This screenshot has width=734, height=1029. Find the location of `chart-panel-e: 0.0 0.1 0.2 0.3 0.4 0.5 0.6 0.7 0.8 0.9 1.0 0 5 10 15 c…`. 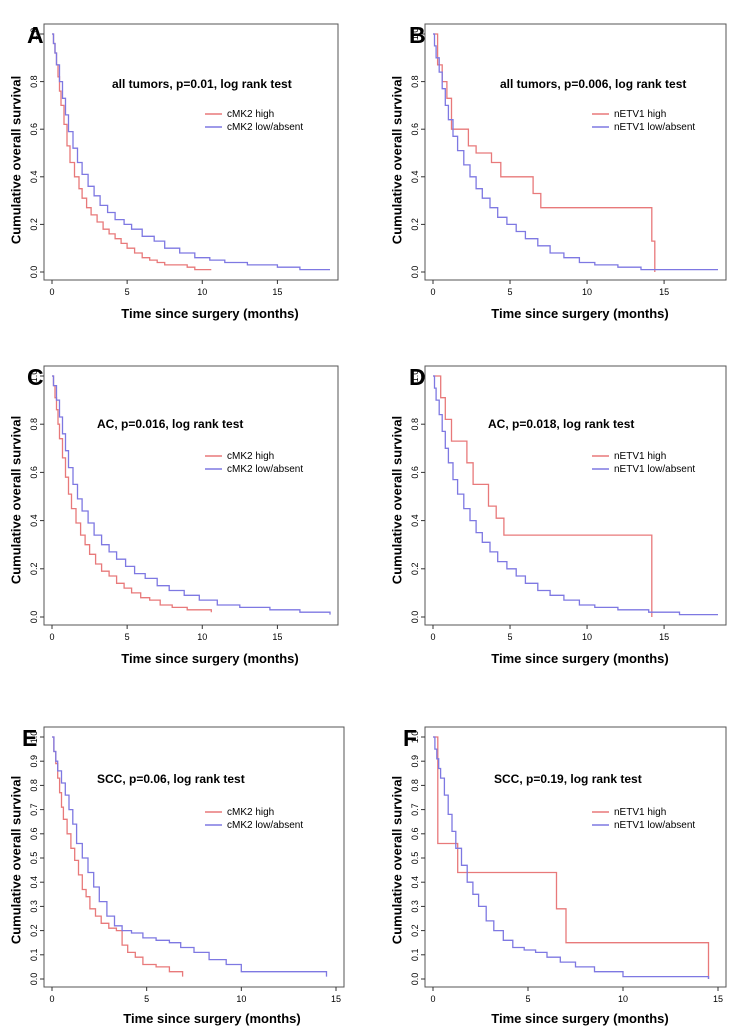

chart-panel-e: 0.0 0.1 0.2 0.3 0.4 0.5 0.6 0.7 0.8 0.9 1.0 0 5 10 15 c… is located at coordinates (176, 875).